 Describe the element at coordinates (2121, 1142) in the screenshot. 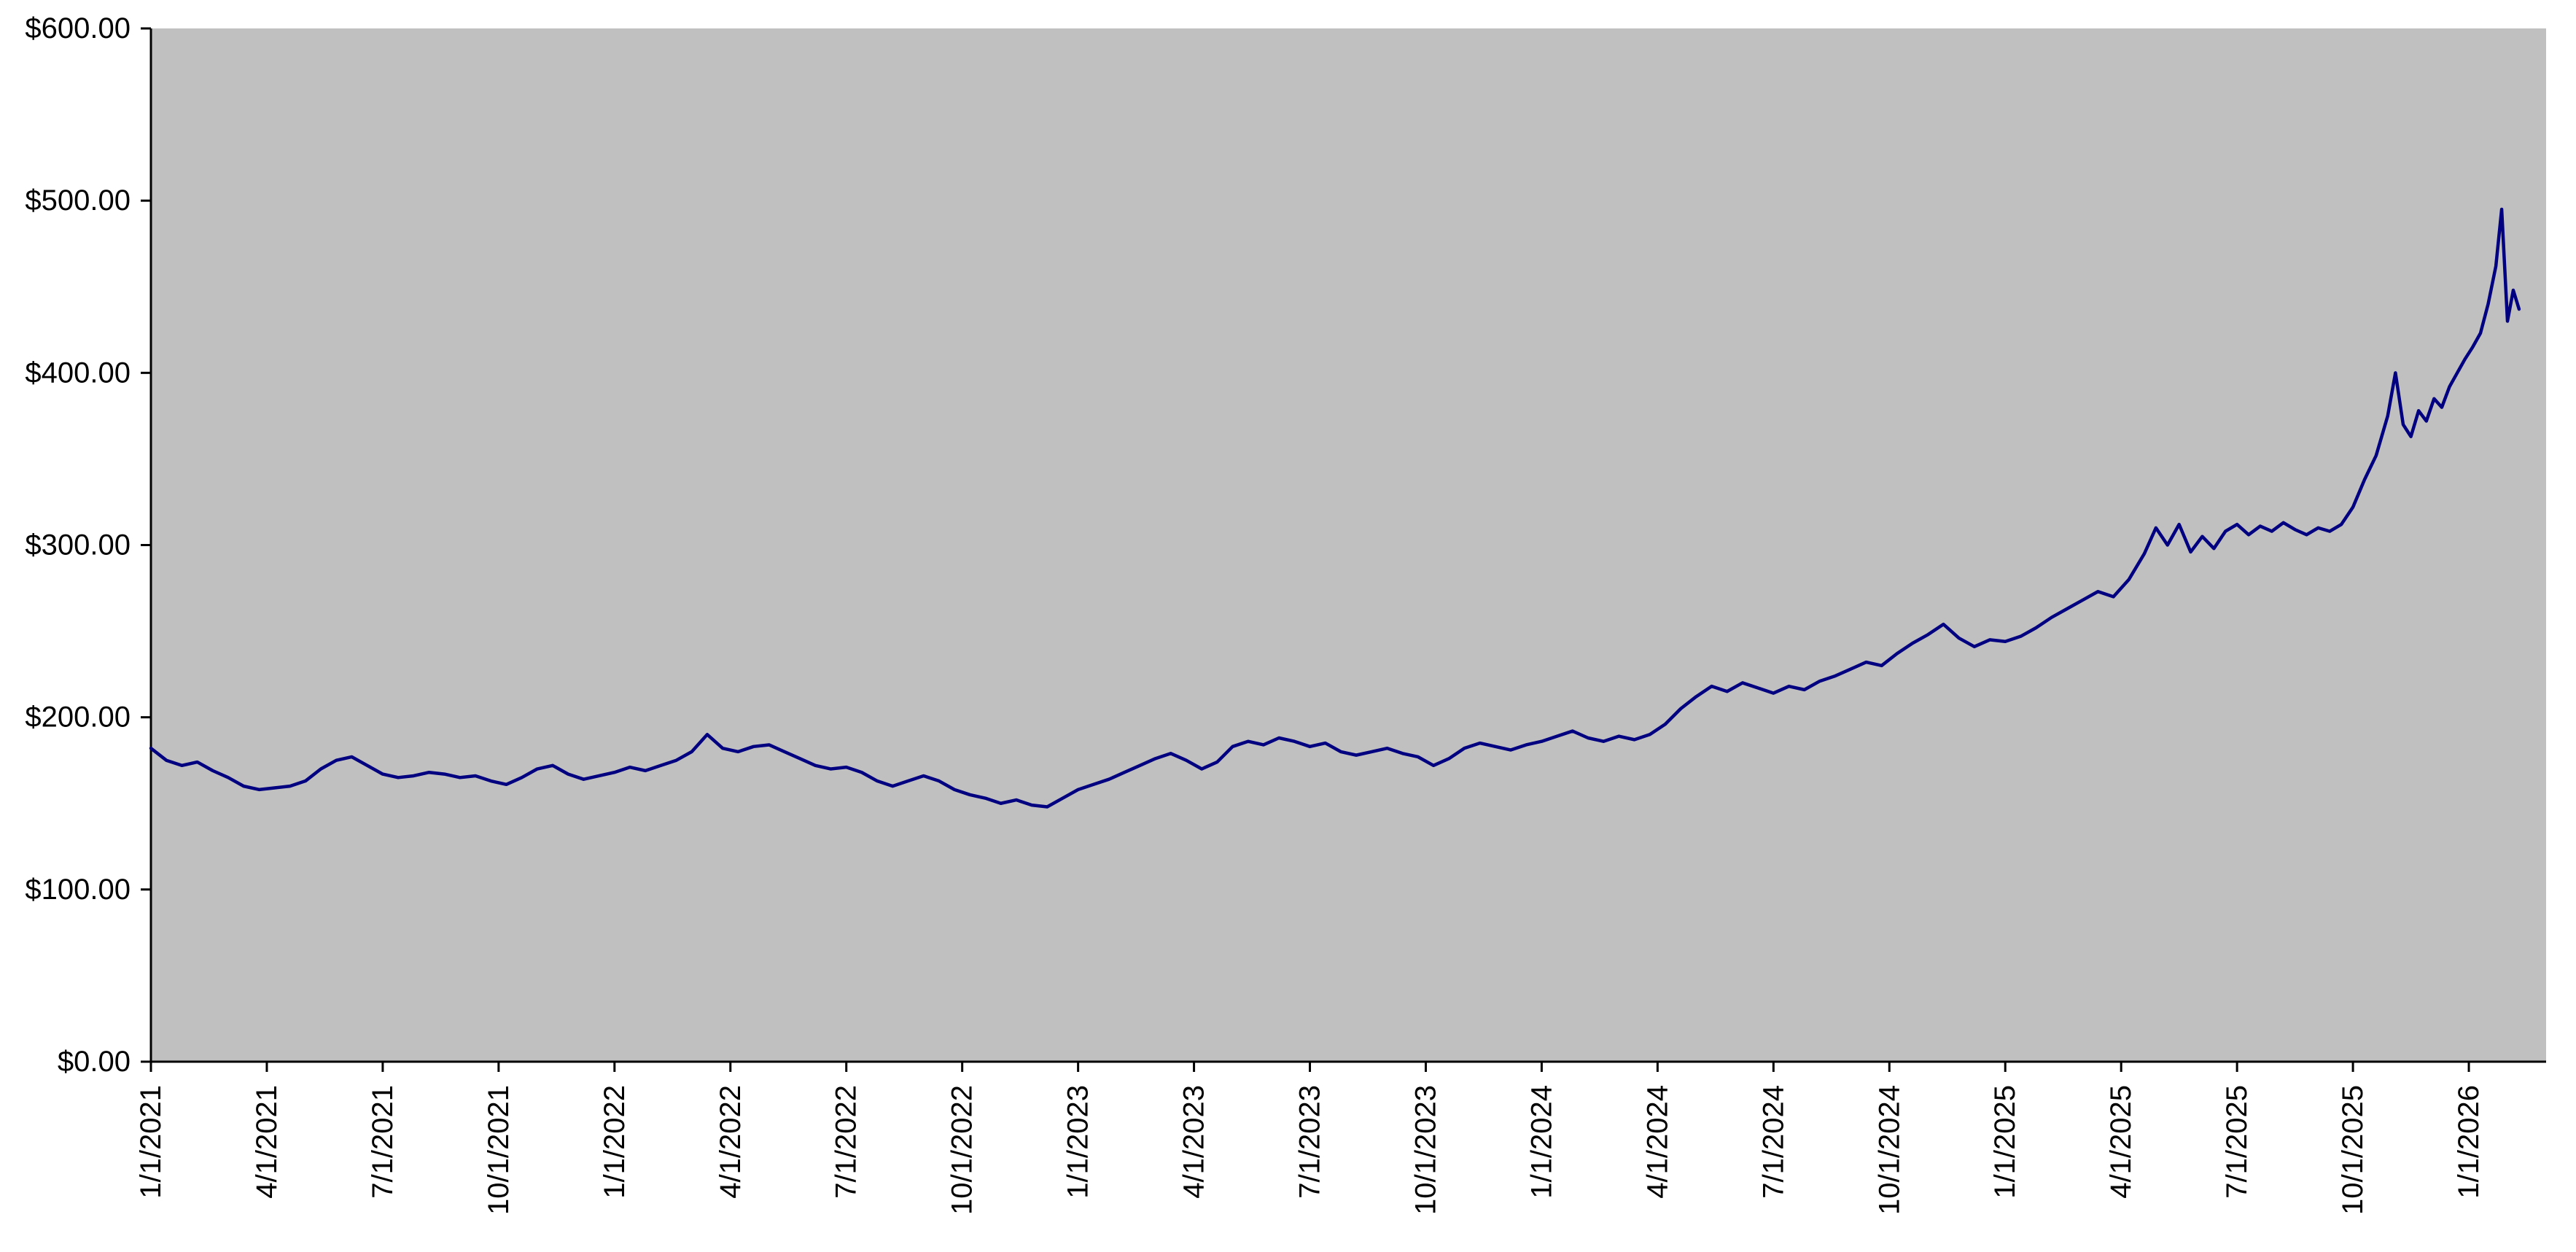

I see `x-axis-label: 4/1/2025` at that location.